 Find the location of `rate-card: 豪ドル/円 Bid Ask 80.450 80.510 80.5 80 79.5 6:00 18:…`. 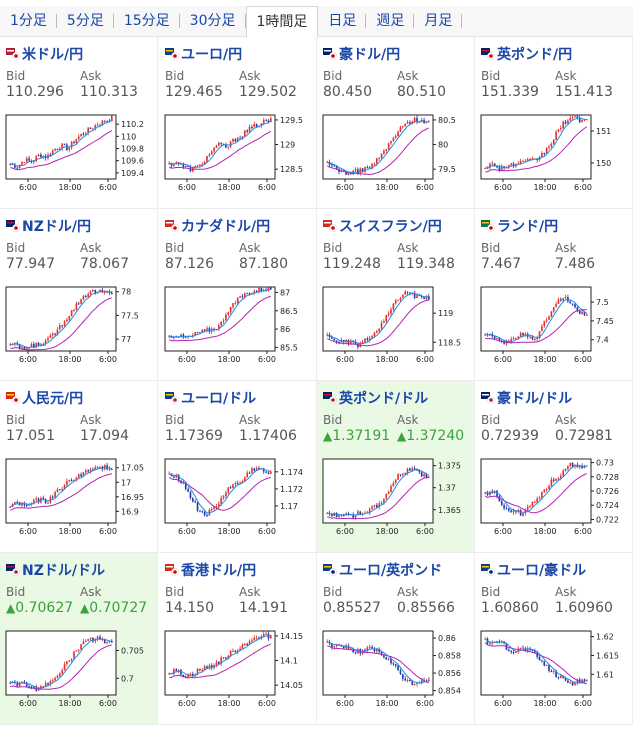

rate-card: 豪ドル/円 Bid Ask 80.450 80.510 80.5 80 79.5 6:00 18:… is located at coordinates (396, 123).